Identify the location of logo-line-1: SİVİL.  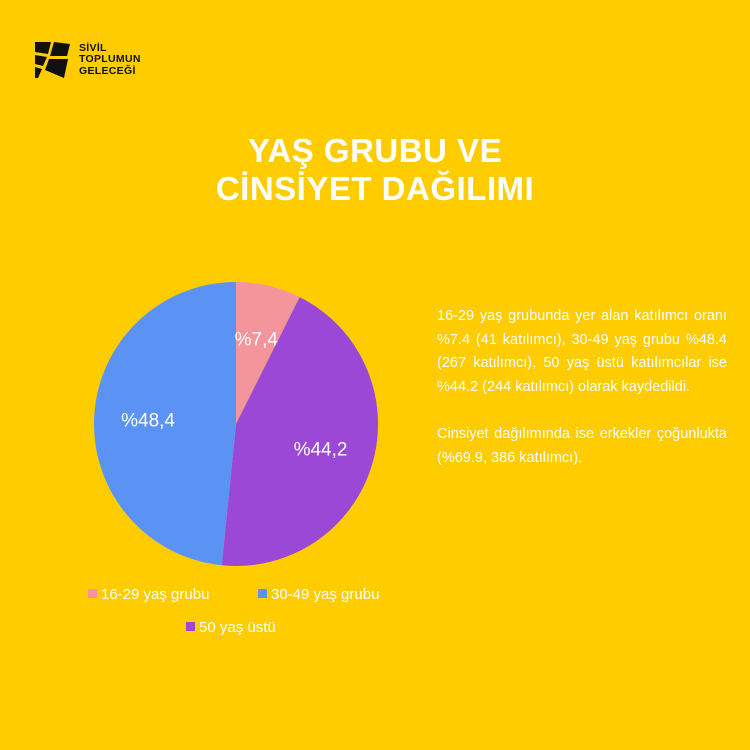
(93, 47).